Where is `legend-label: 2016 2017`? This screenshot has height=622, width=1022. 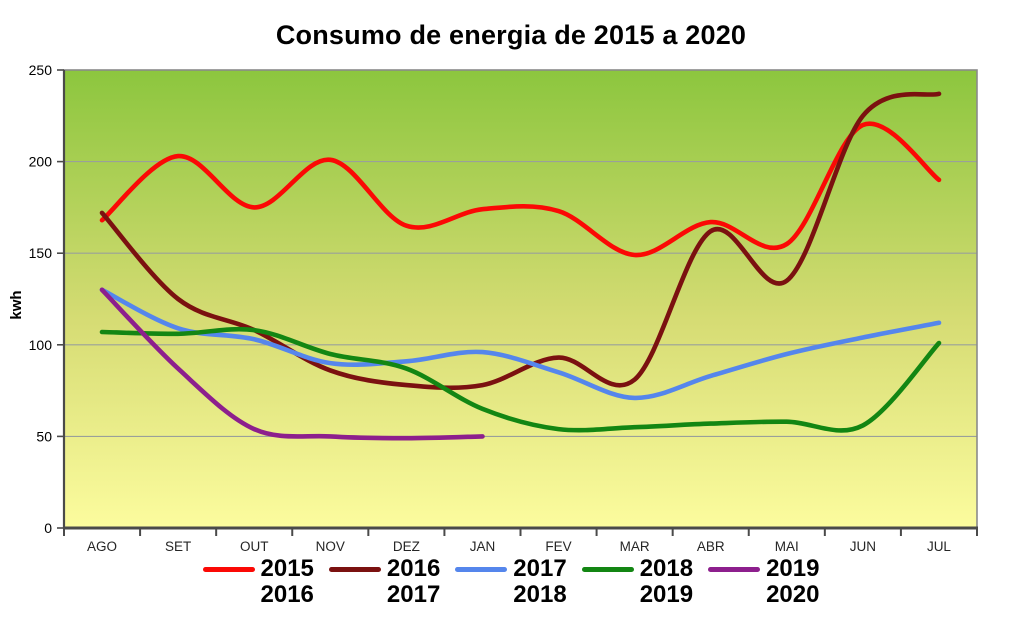 legend-label: 2016 2017 is located at coordinates (413, 582).